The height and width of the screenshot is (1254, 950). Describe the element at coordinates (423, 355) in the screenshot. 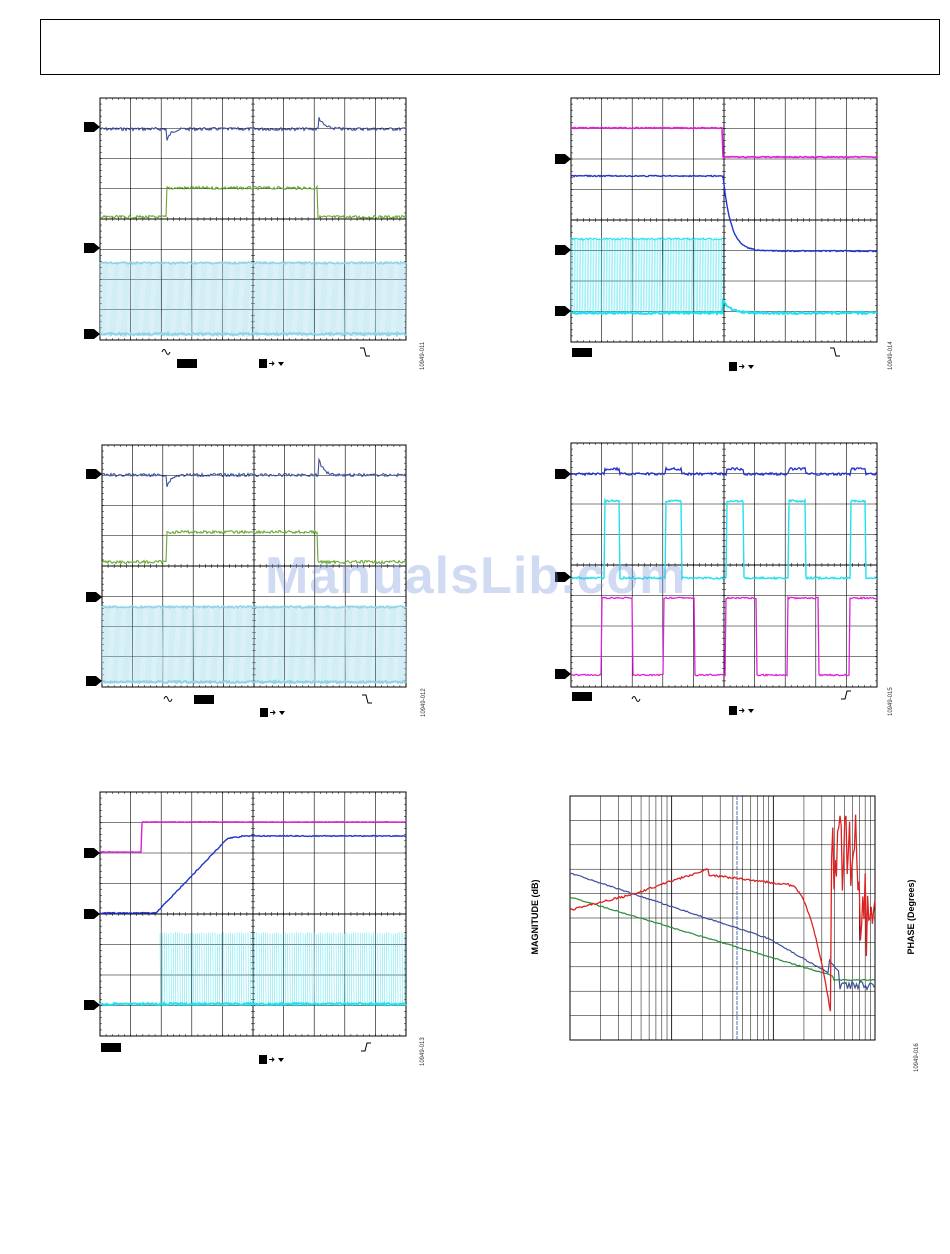

I see `figure-number-11: 10949-011` at that location.